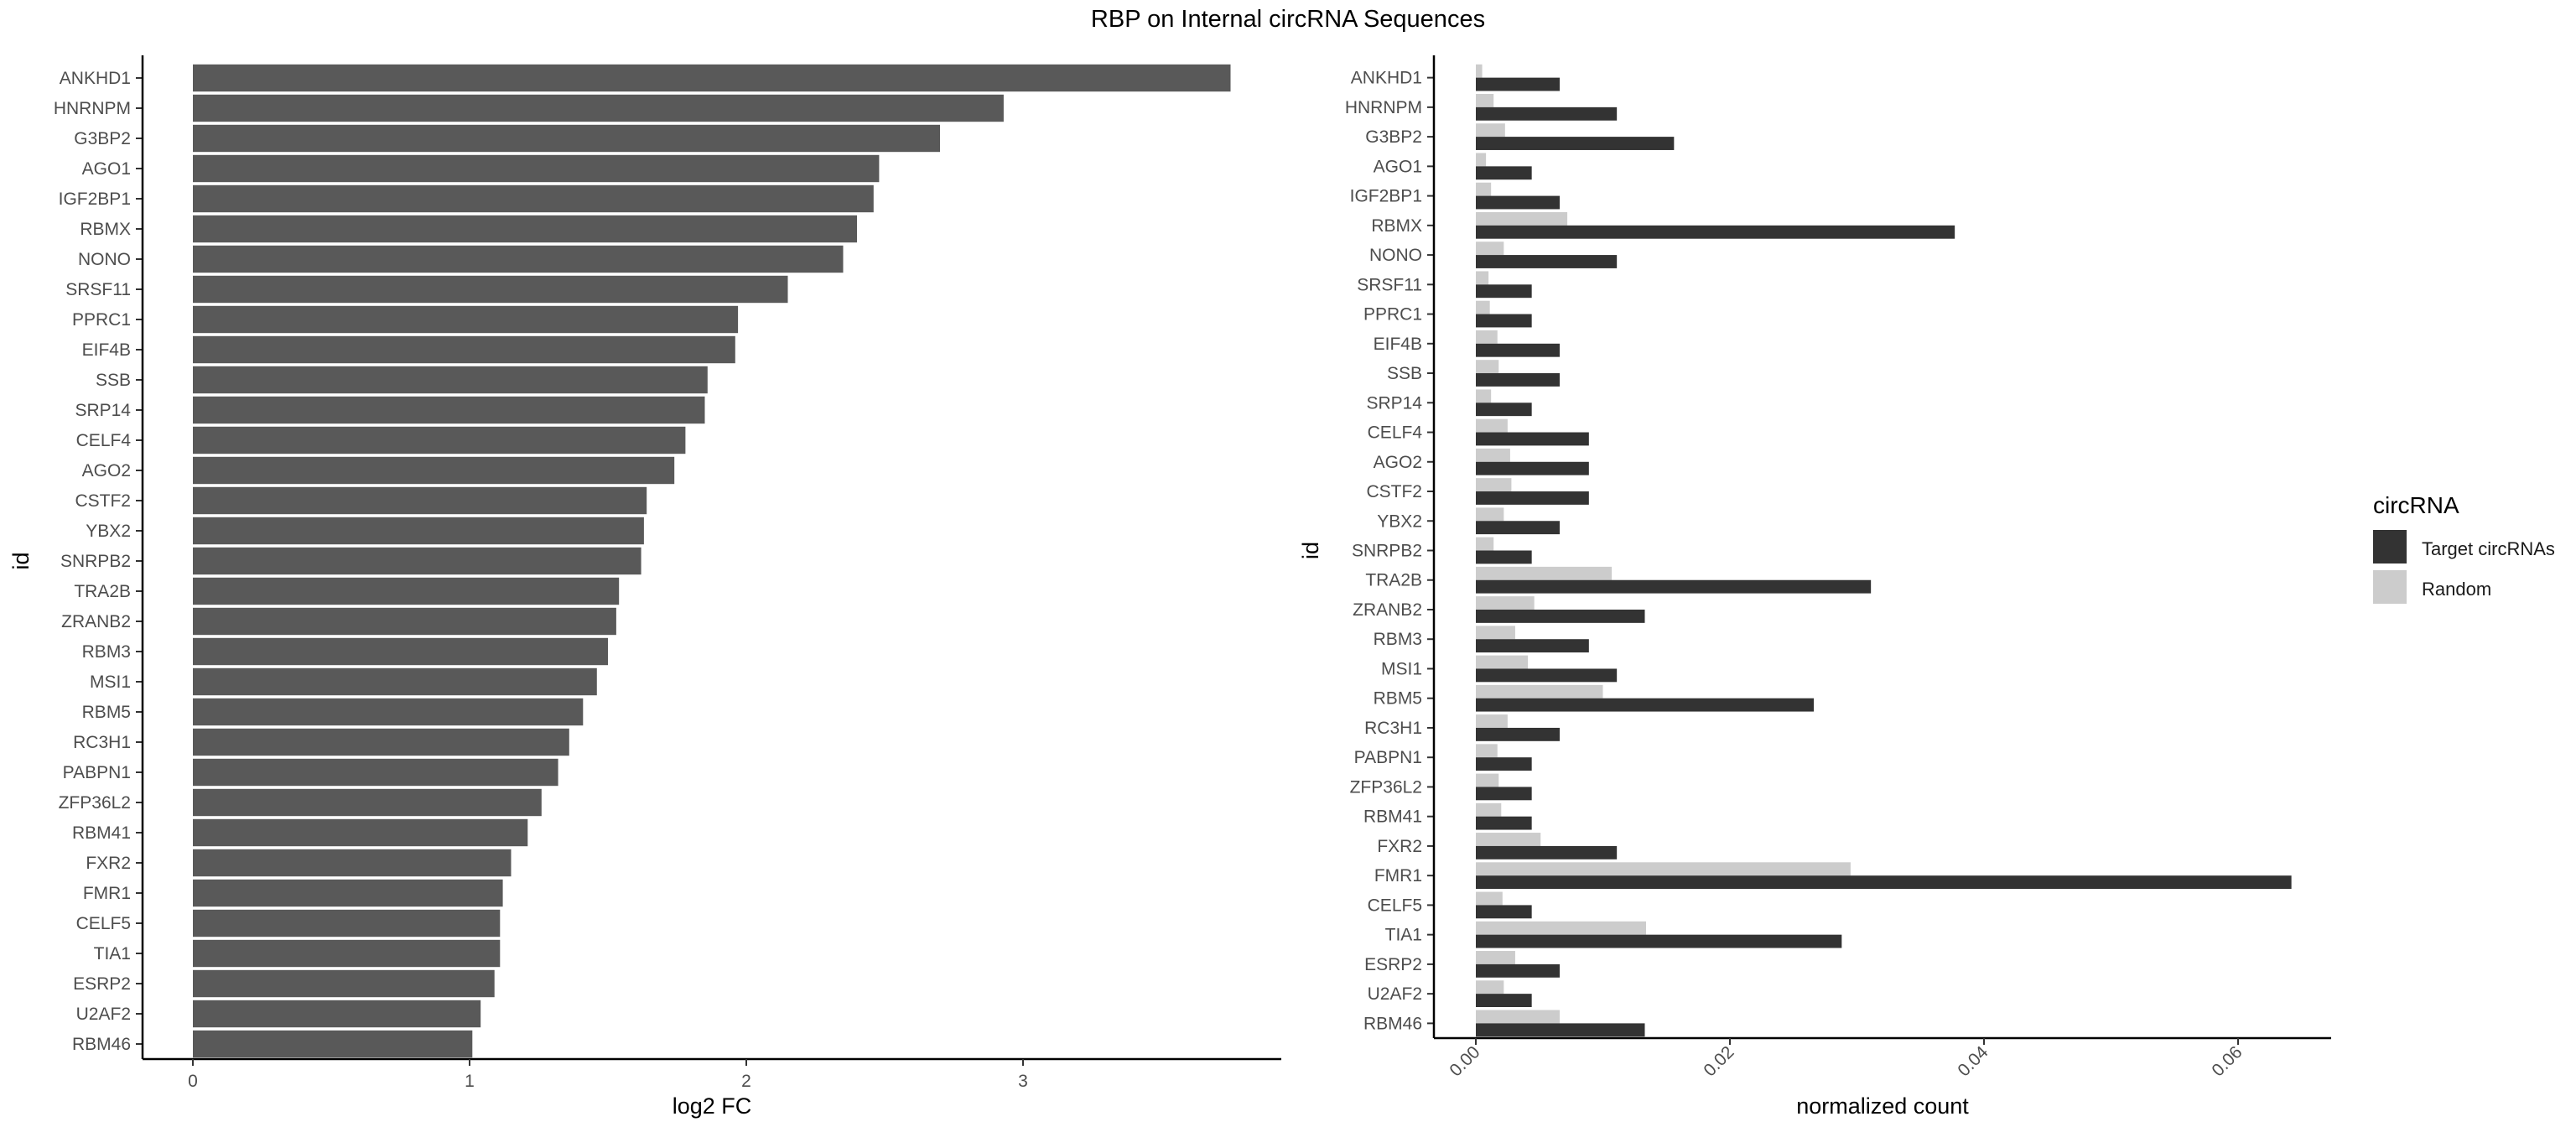 Image resolution: width=2576 pixels, height=1127 pixels. I want to click on y-tick-label: CELF4, so click(104, 440).